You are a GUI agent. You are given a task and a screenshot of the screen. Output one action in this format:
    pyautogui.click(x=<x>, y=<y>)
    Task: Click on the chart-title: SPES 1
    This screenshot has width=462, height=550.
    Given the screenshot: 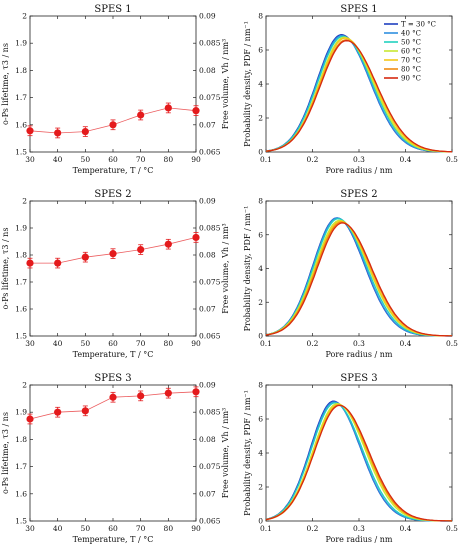 What is the action you would take?
    pyautogui.click(x=112, y=9)
    